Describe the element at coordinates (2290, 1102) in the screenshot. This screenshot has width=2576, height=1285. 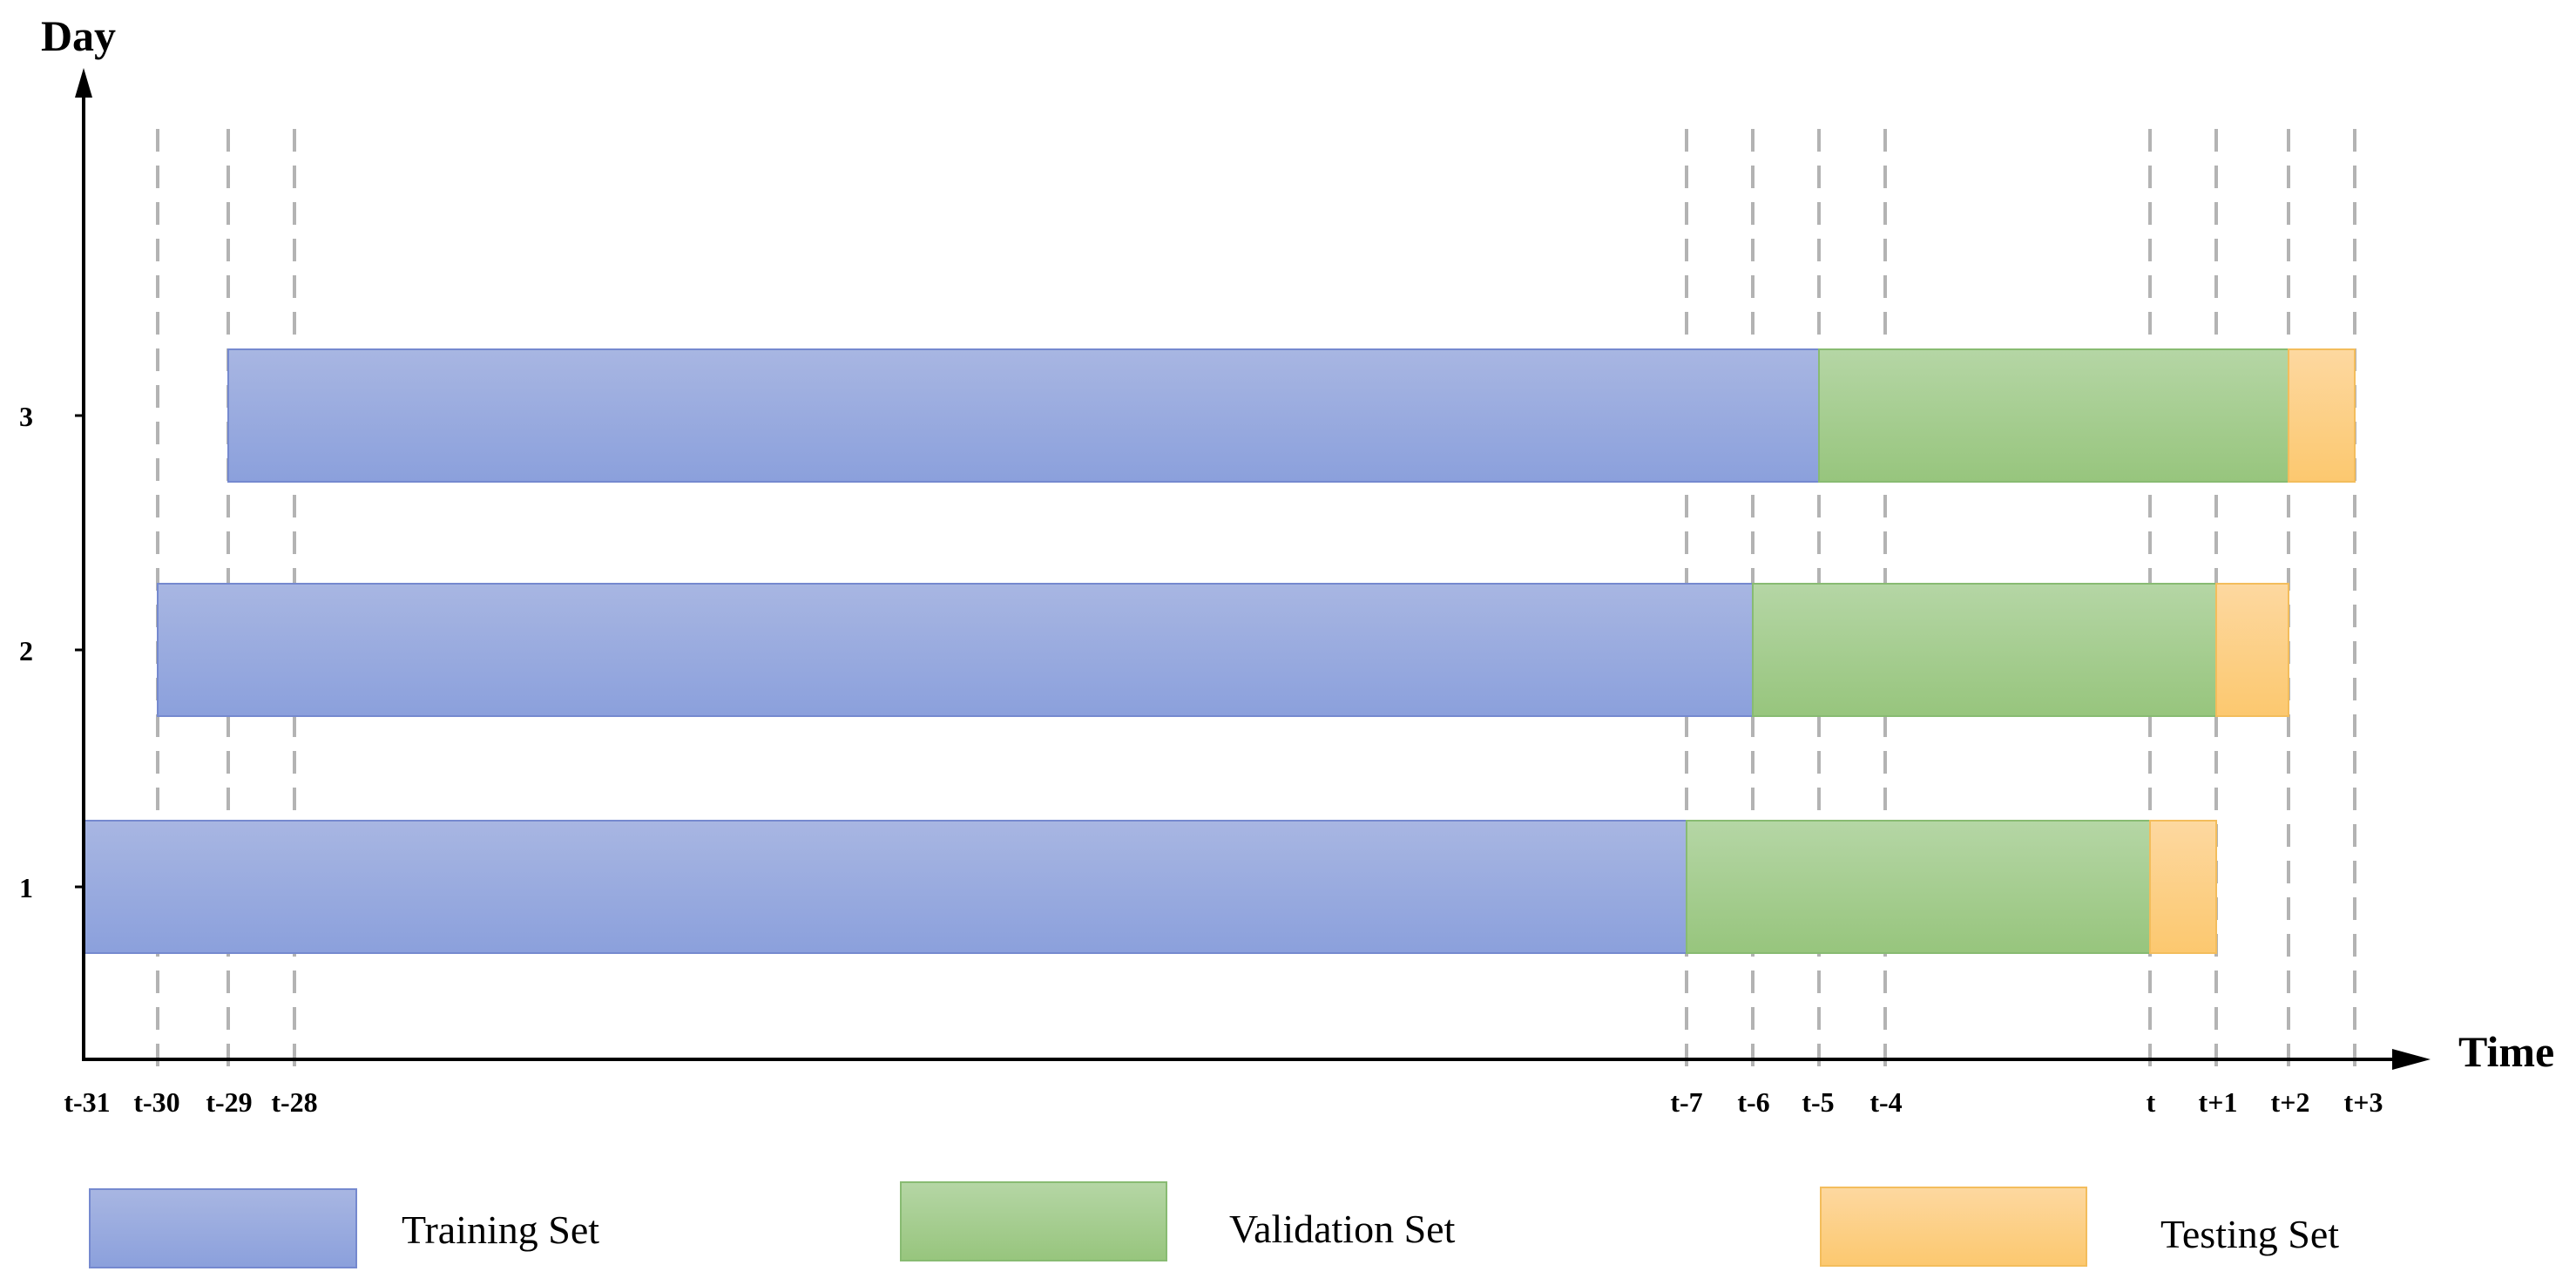
I see `x-tick-label-tplus2: t+2` at that location.